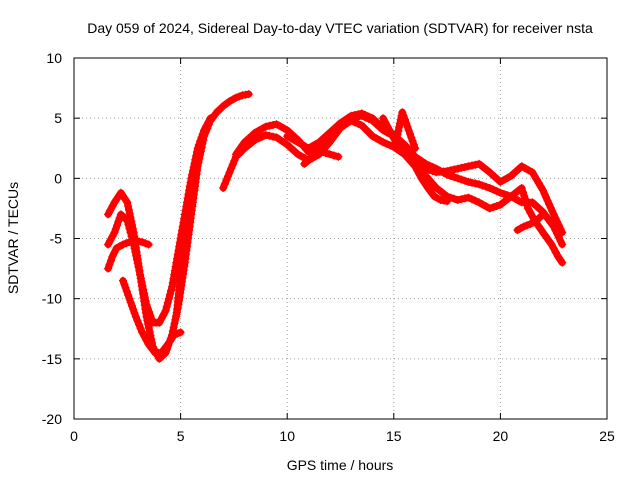  I want to click on y-tick-label: -20, so click(52, 419).